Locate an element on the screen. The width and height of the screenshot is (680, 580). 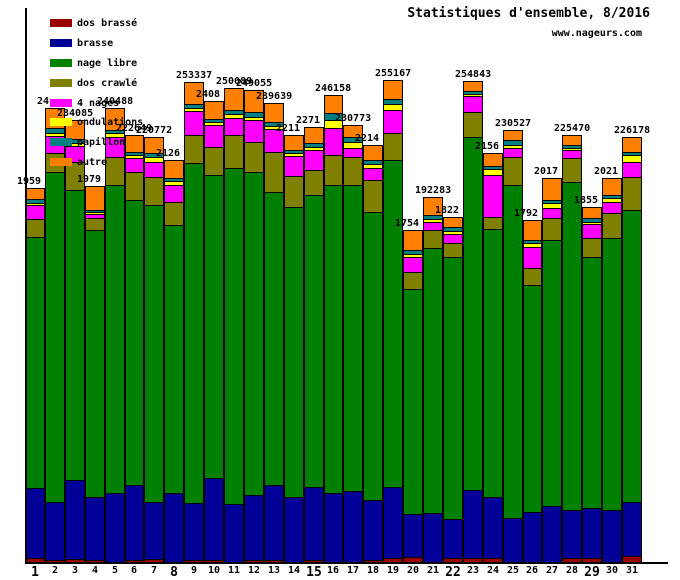
bar-total-label-day-4: 1979 is located at coordinates (89, 179).